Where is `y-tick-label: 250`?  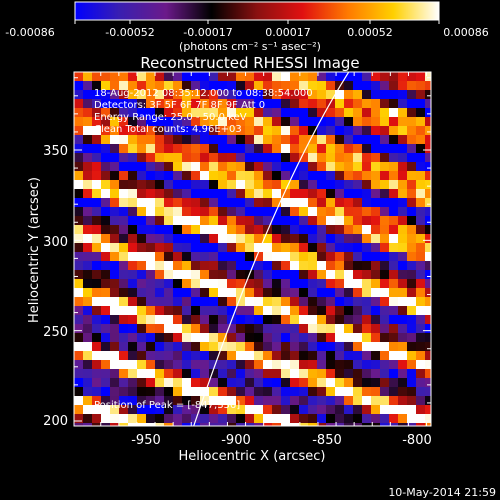 y-tick-label: 250 is located at coordinates (55, 332).